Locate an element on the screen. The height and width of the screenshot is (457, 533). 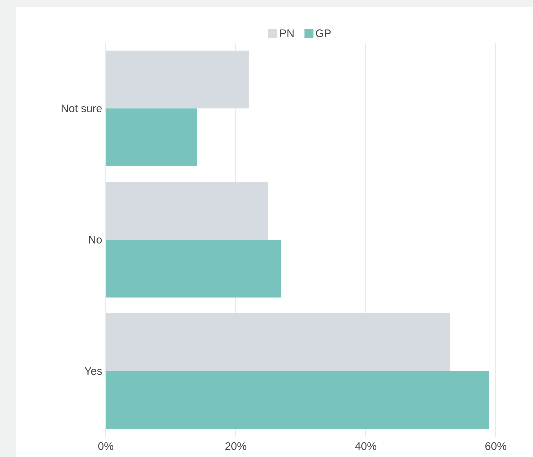
legend-label: PN is located at coordinates (287, 34).